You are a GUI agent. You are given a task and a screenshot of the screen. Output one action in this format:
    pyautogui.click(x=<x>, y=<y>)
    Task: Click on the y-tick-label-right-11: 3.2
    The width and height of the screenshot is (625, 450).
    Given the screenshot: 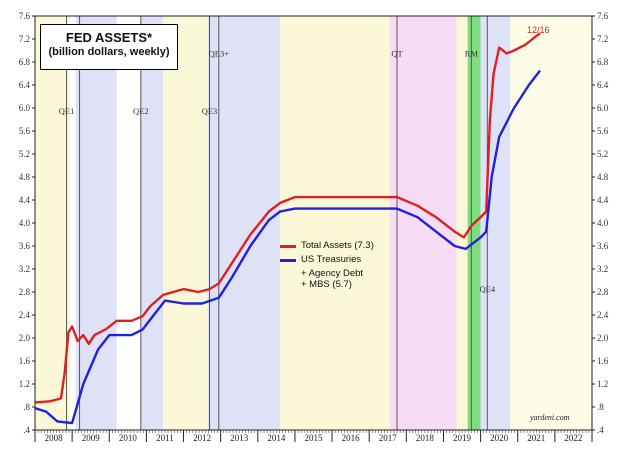 What is the action you would take?
    pyautogui.click(x=602, y=269)
    